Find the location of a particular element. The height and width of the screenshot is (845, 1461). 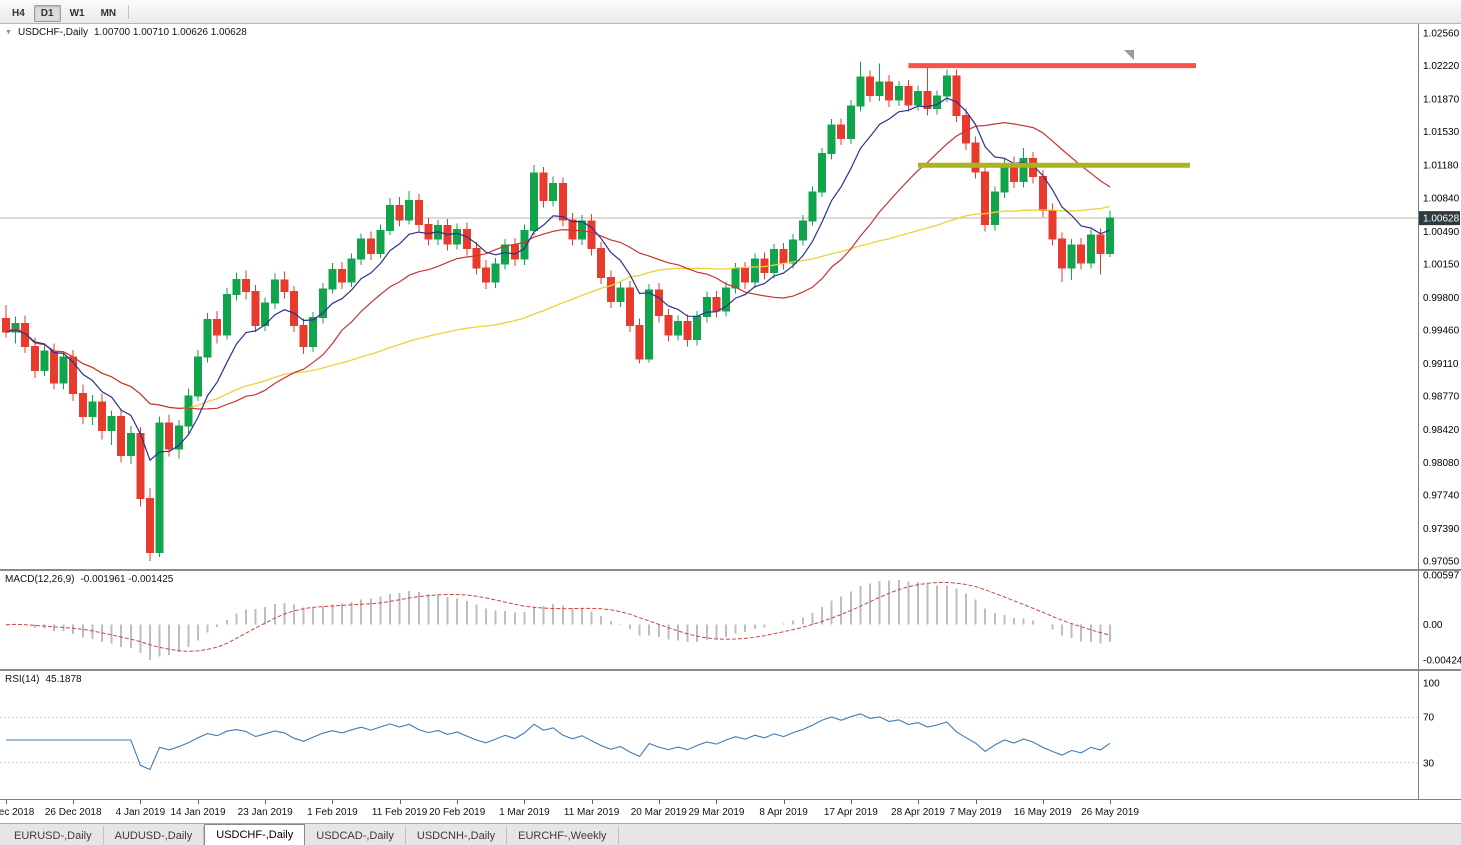

price-axis-label: 0.99460 is located at coordinates (1441, 331).